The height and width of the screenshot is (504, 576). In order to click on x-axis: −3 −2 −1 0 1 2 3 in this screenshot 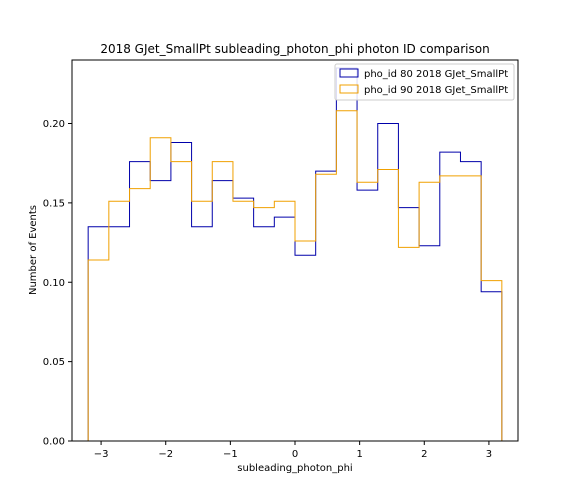, I will do `click(293, 450)`.